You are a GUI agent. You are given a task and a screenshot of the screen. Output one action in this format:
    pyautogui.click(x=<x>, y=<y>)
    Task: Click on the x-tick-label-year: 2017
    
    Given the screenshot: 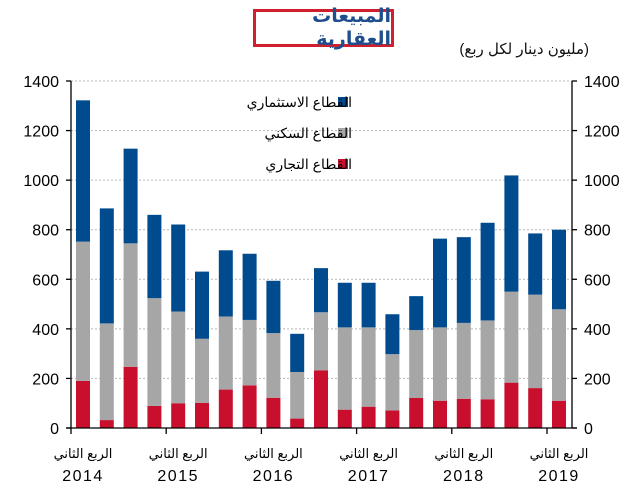 What is the action you would take?
    pyautogui.click(x=369, y=476)
    